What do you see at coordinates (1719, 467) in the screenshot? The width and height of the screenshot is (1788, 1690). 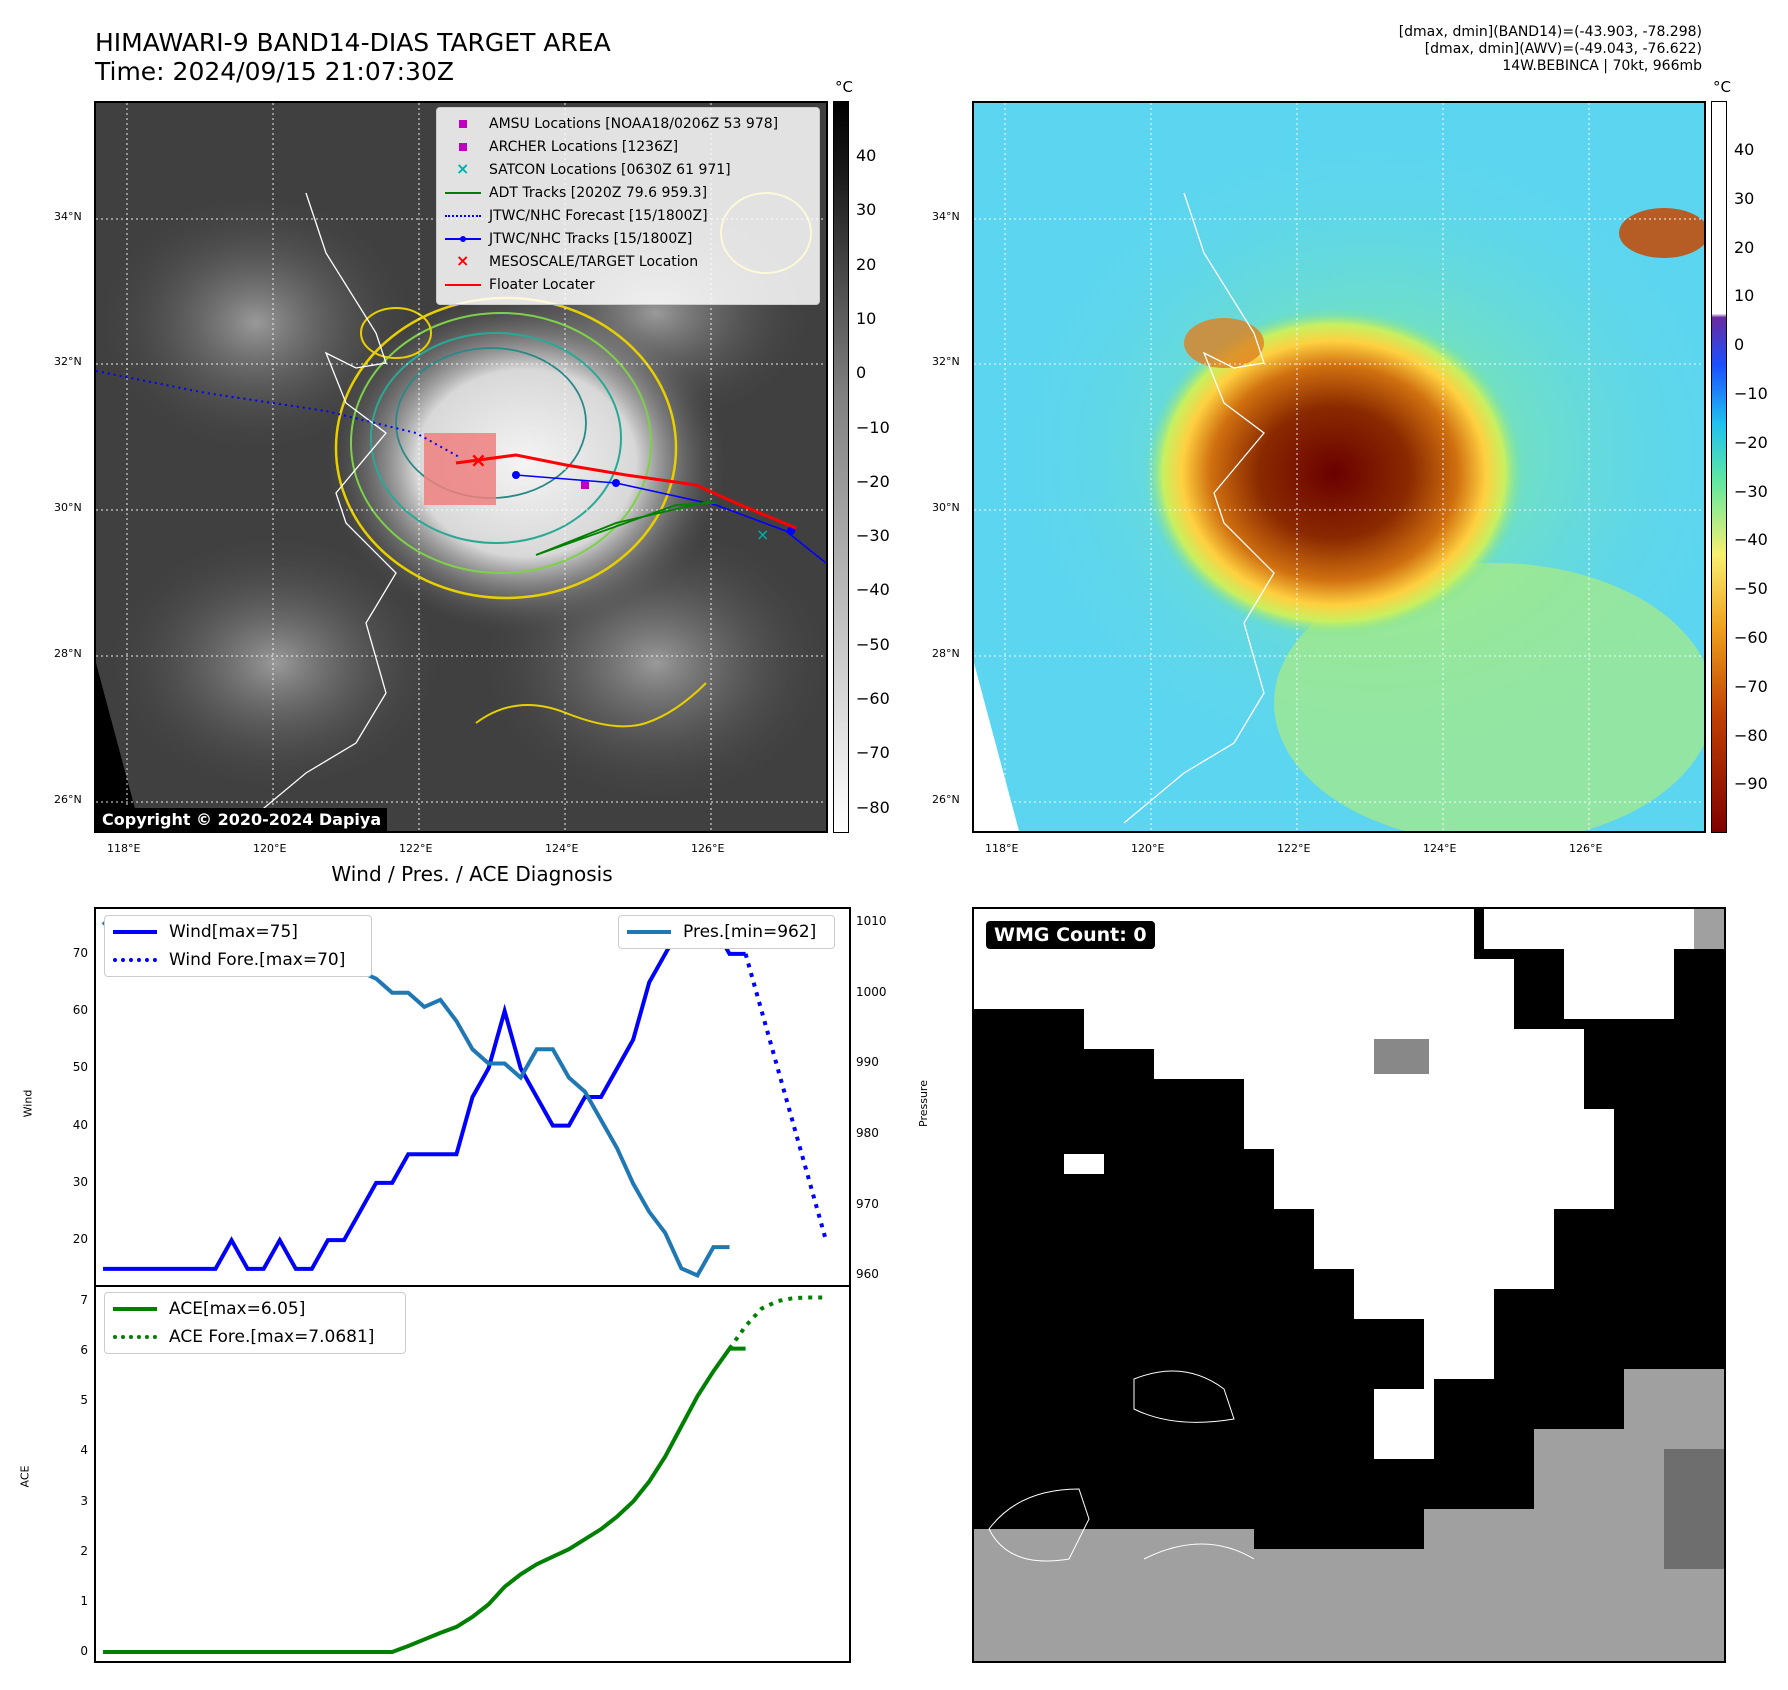 I see `awv-colorbar` at bounding box center [1719, 467].